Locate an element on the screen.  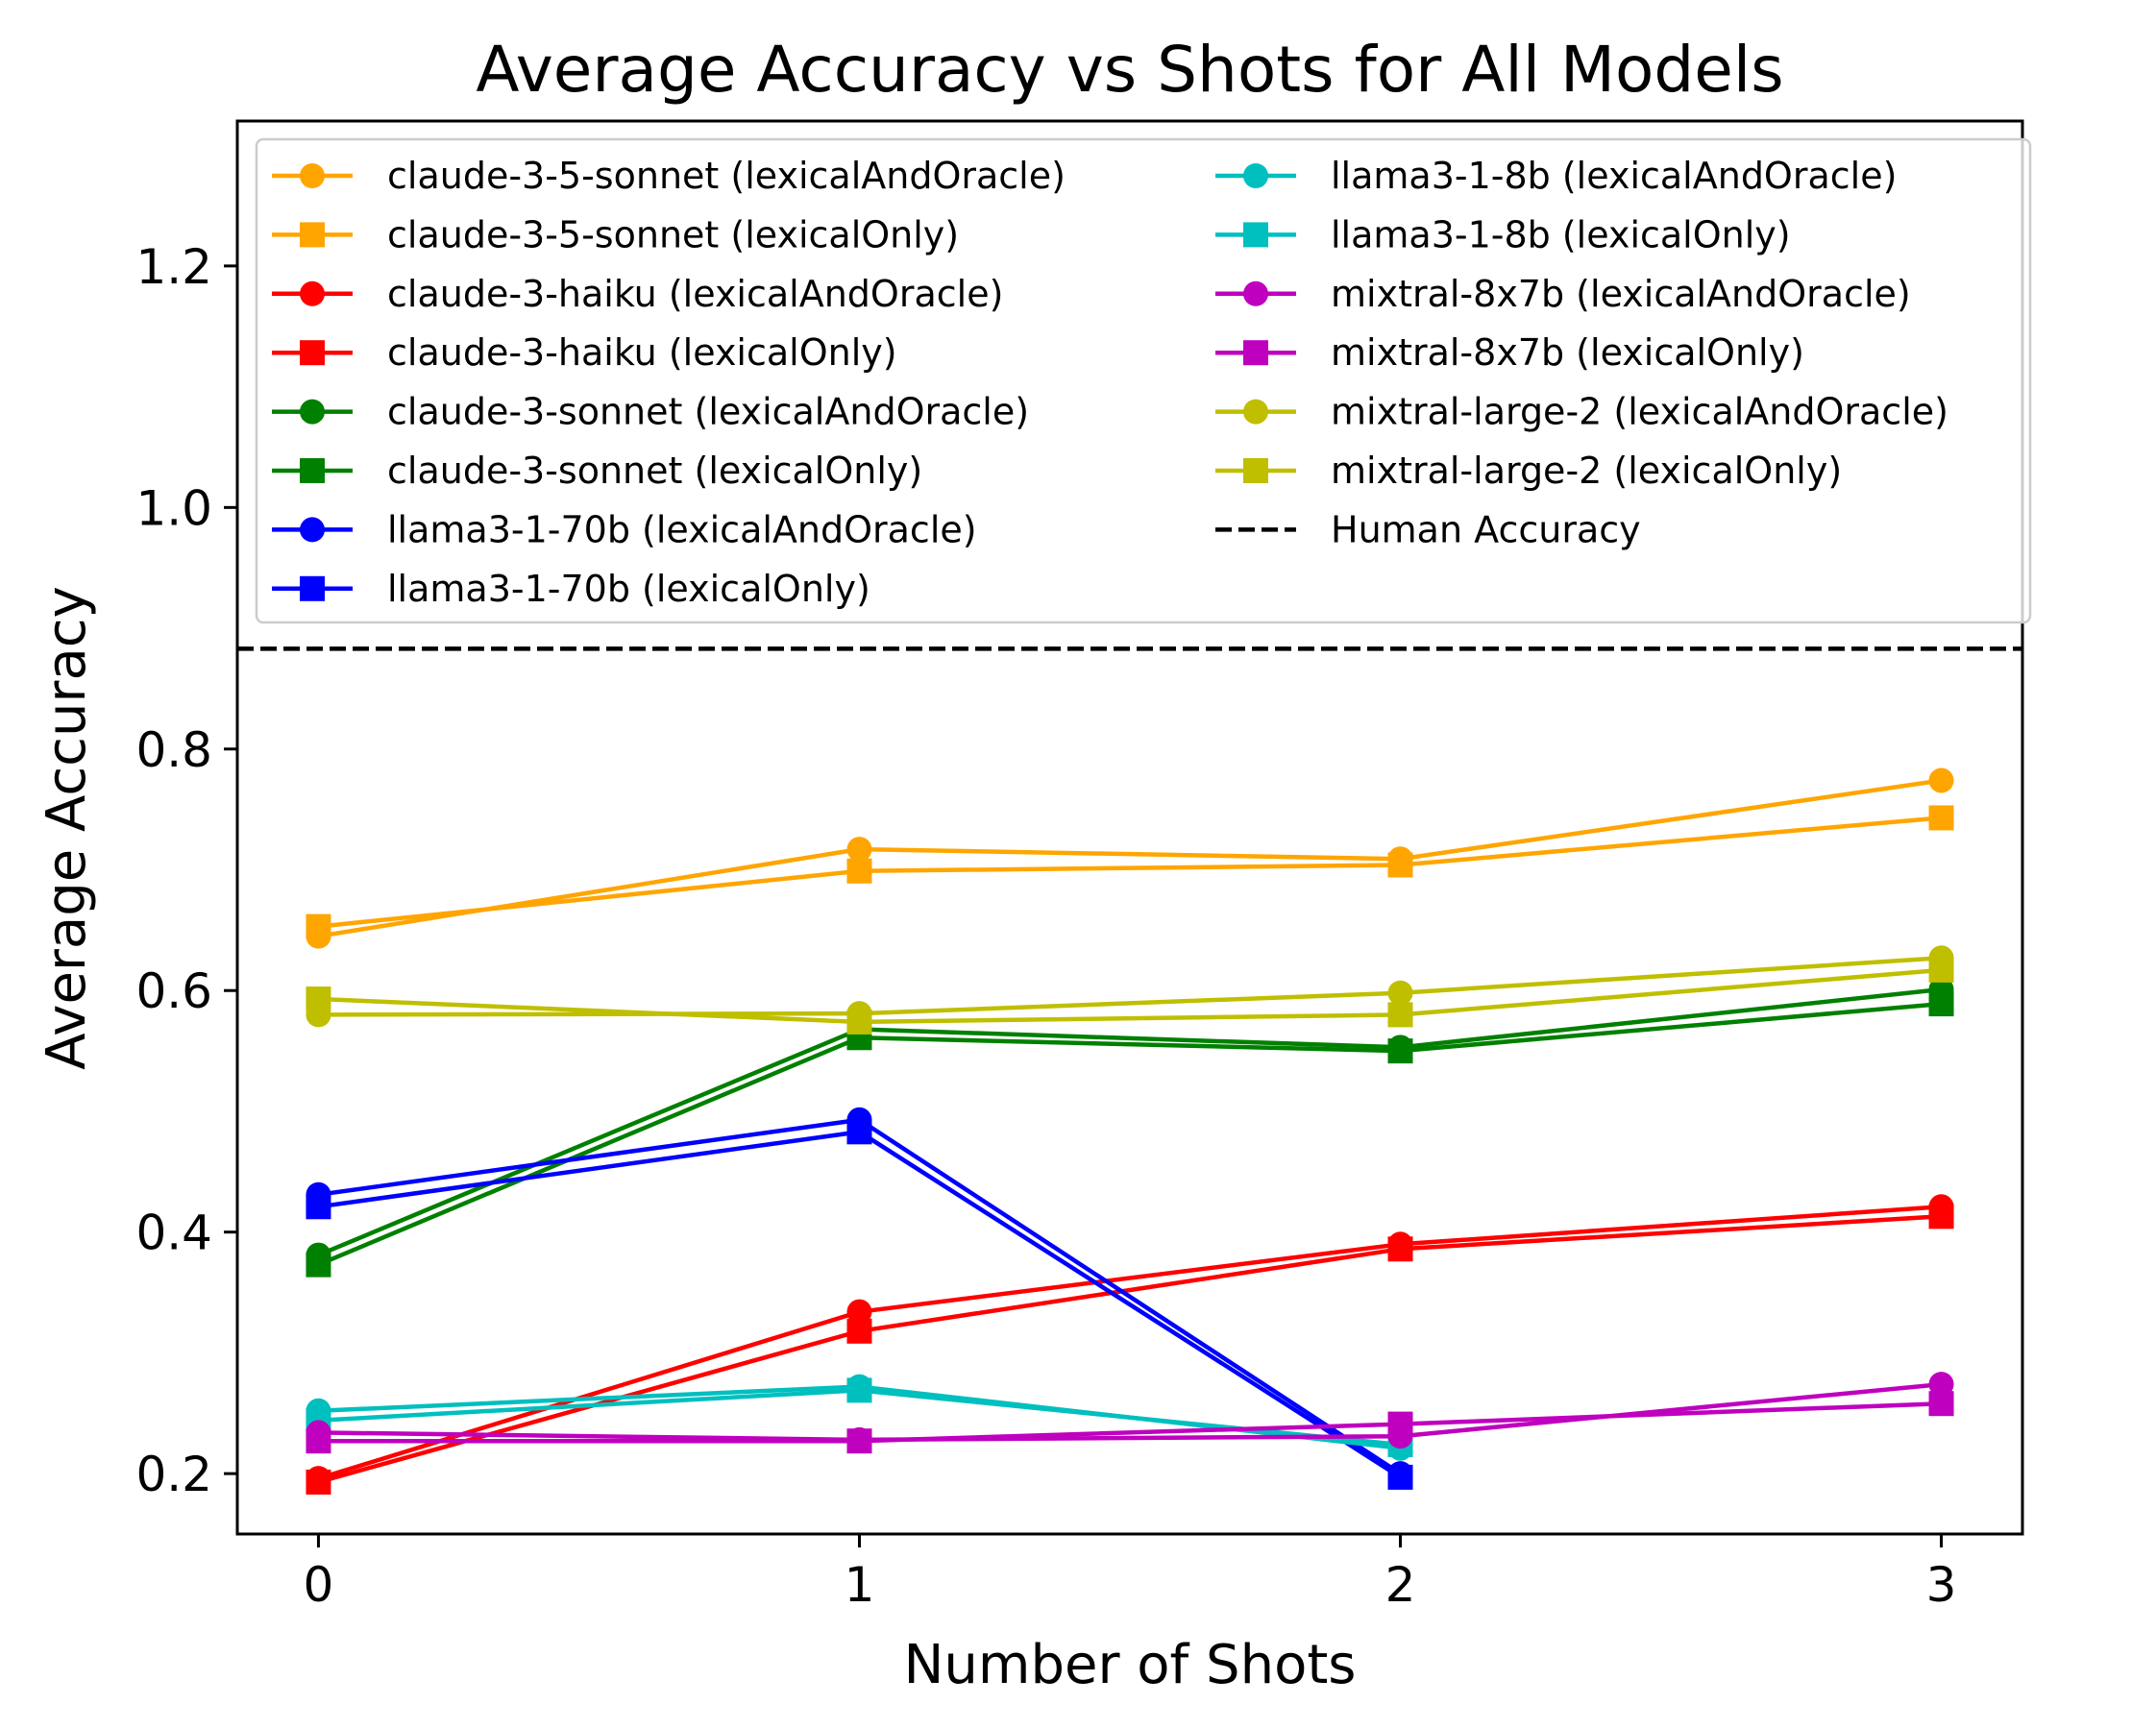
legend-item-claude-3-sonnet-lexicalonly: claude-3-sonnet (lexicalOnly) is located at coordinates (597, 471).